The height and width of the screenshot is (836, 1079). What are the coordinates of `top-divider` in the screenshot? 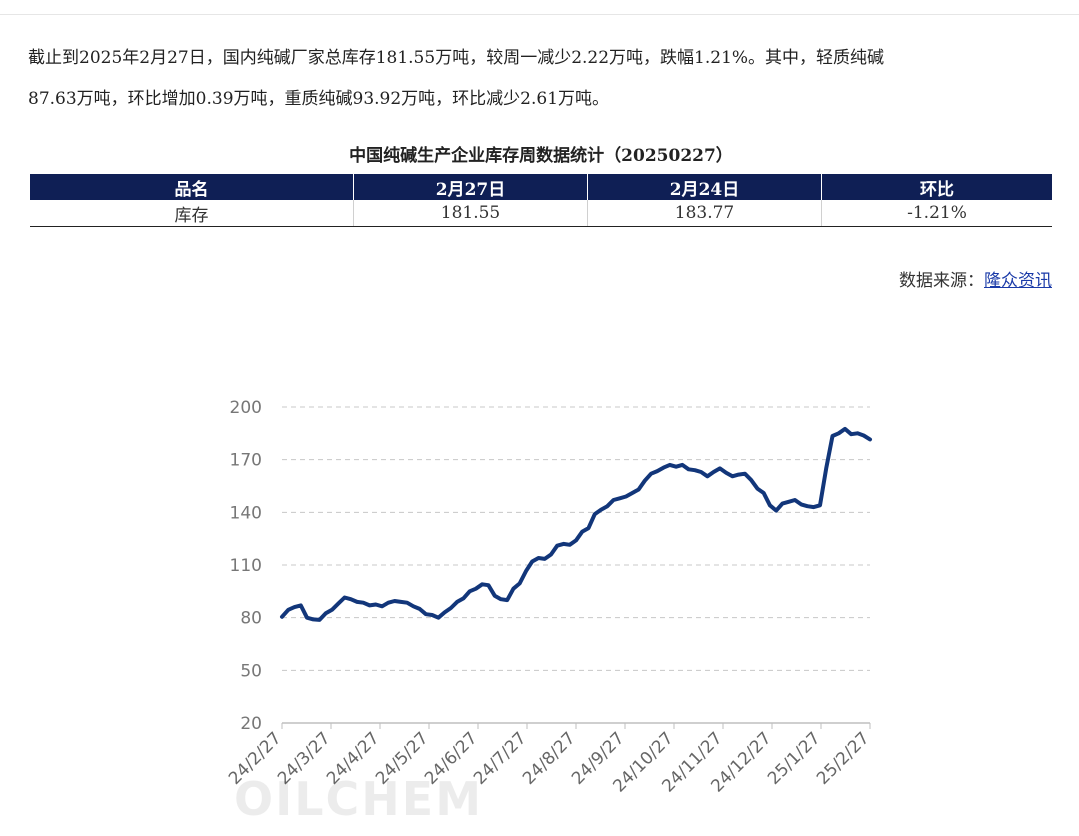 It's located at (539, 14).